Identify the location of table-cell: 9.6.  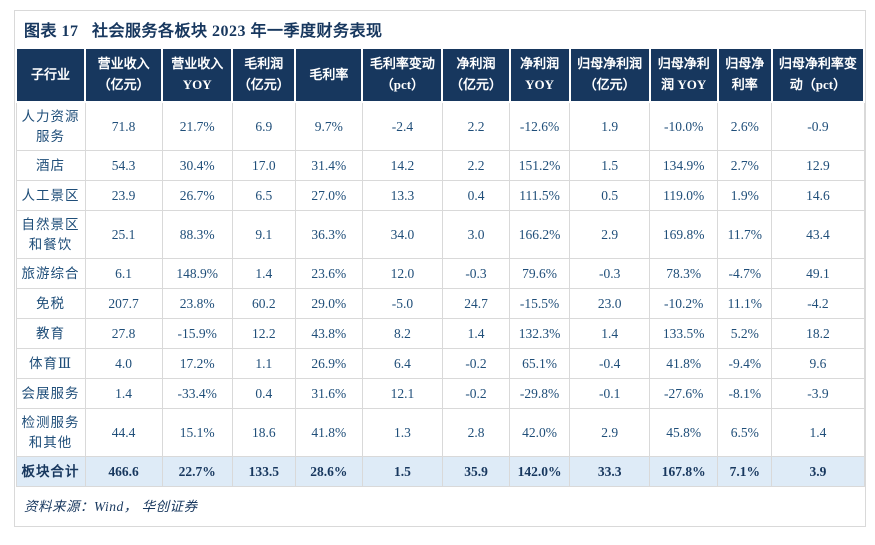
(818, 364).